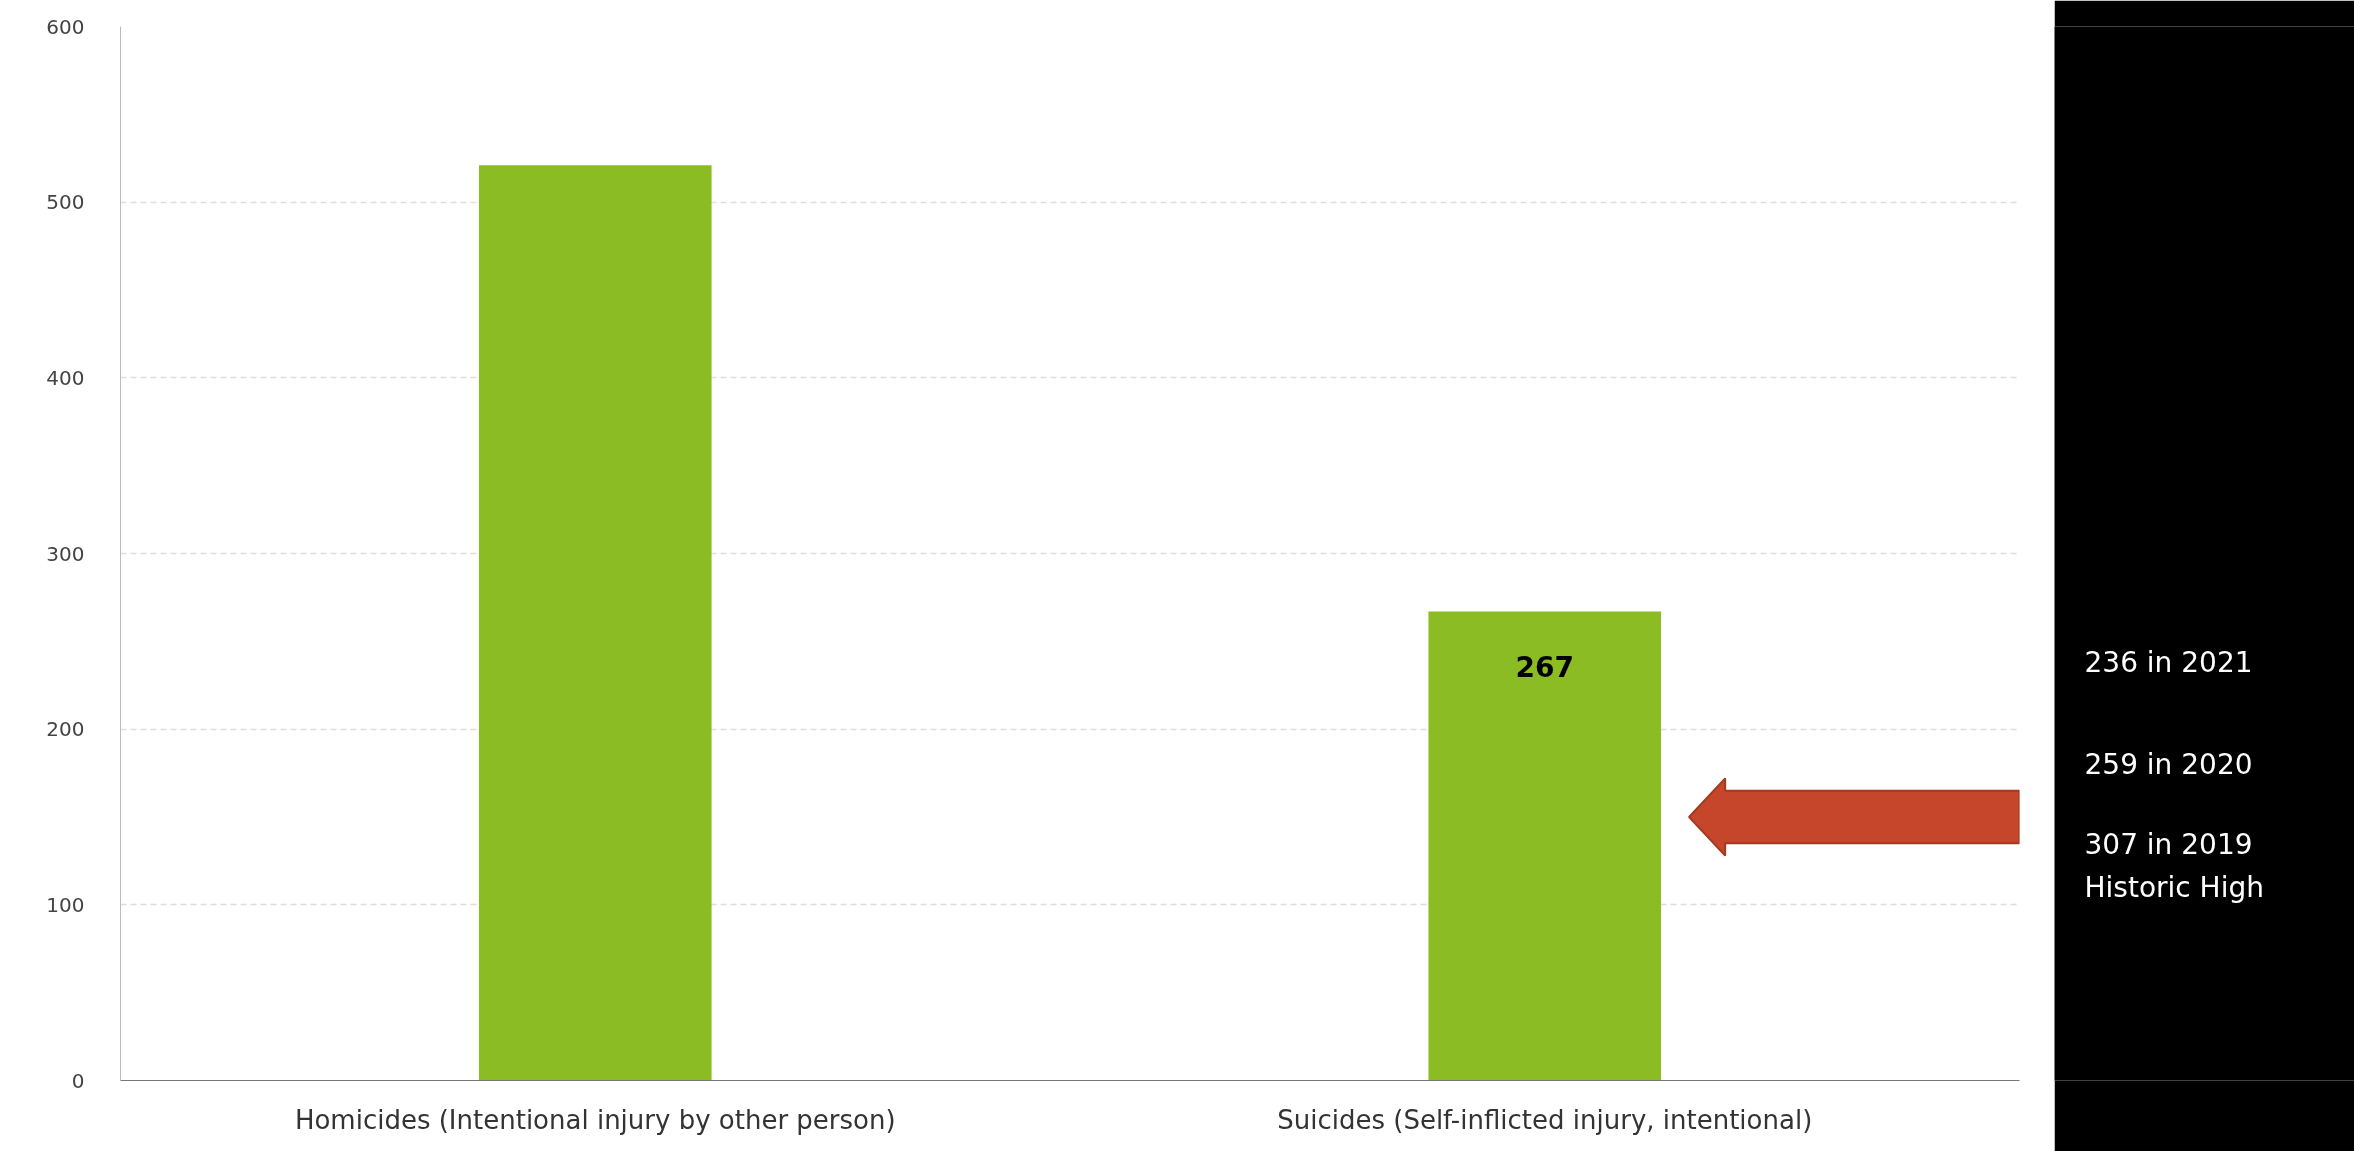 This screenshot has width=2354, height=1151. Describe the element at coordinates (1545, 1119) in the screenshot. I see `x-tick-label: Suicides (Self-inflicted injury, intentional)` at that location.